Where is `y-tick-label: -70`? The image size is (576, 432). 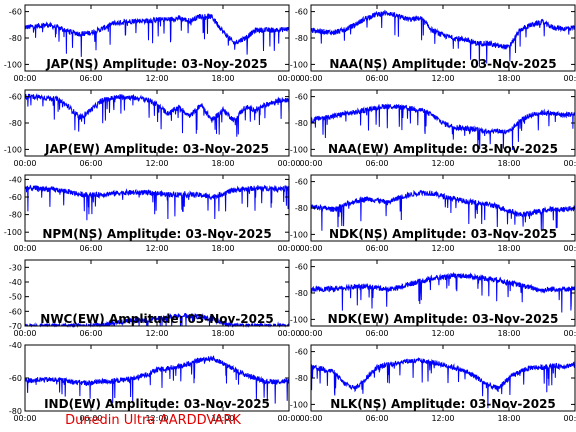 y-tick-label: -70 is located at coordinates (15, 326).